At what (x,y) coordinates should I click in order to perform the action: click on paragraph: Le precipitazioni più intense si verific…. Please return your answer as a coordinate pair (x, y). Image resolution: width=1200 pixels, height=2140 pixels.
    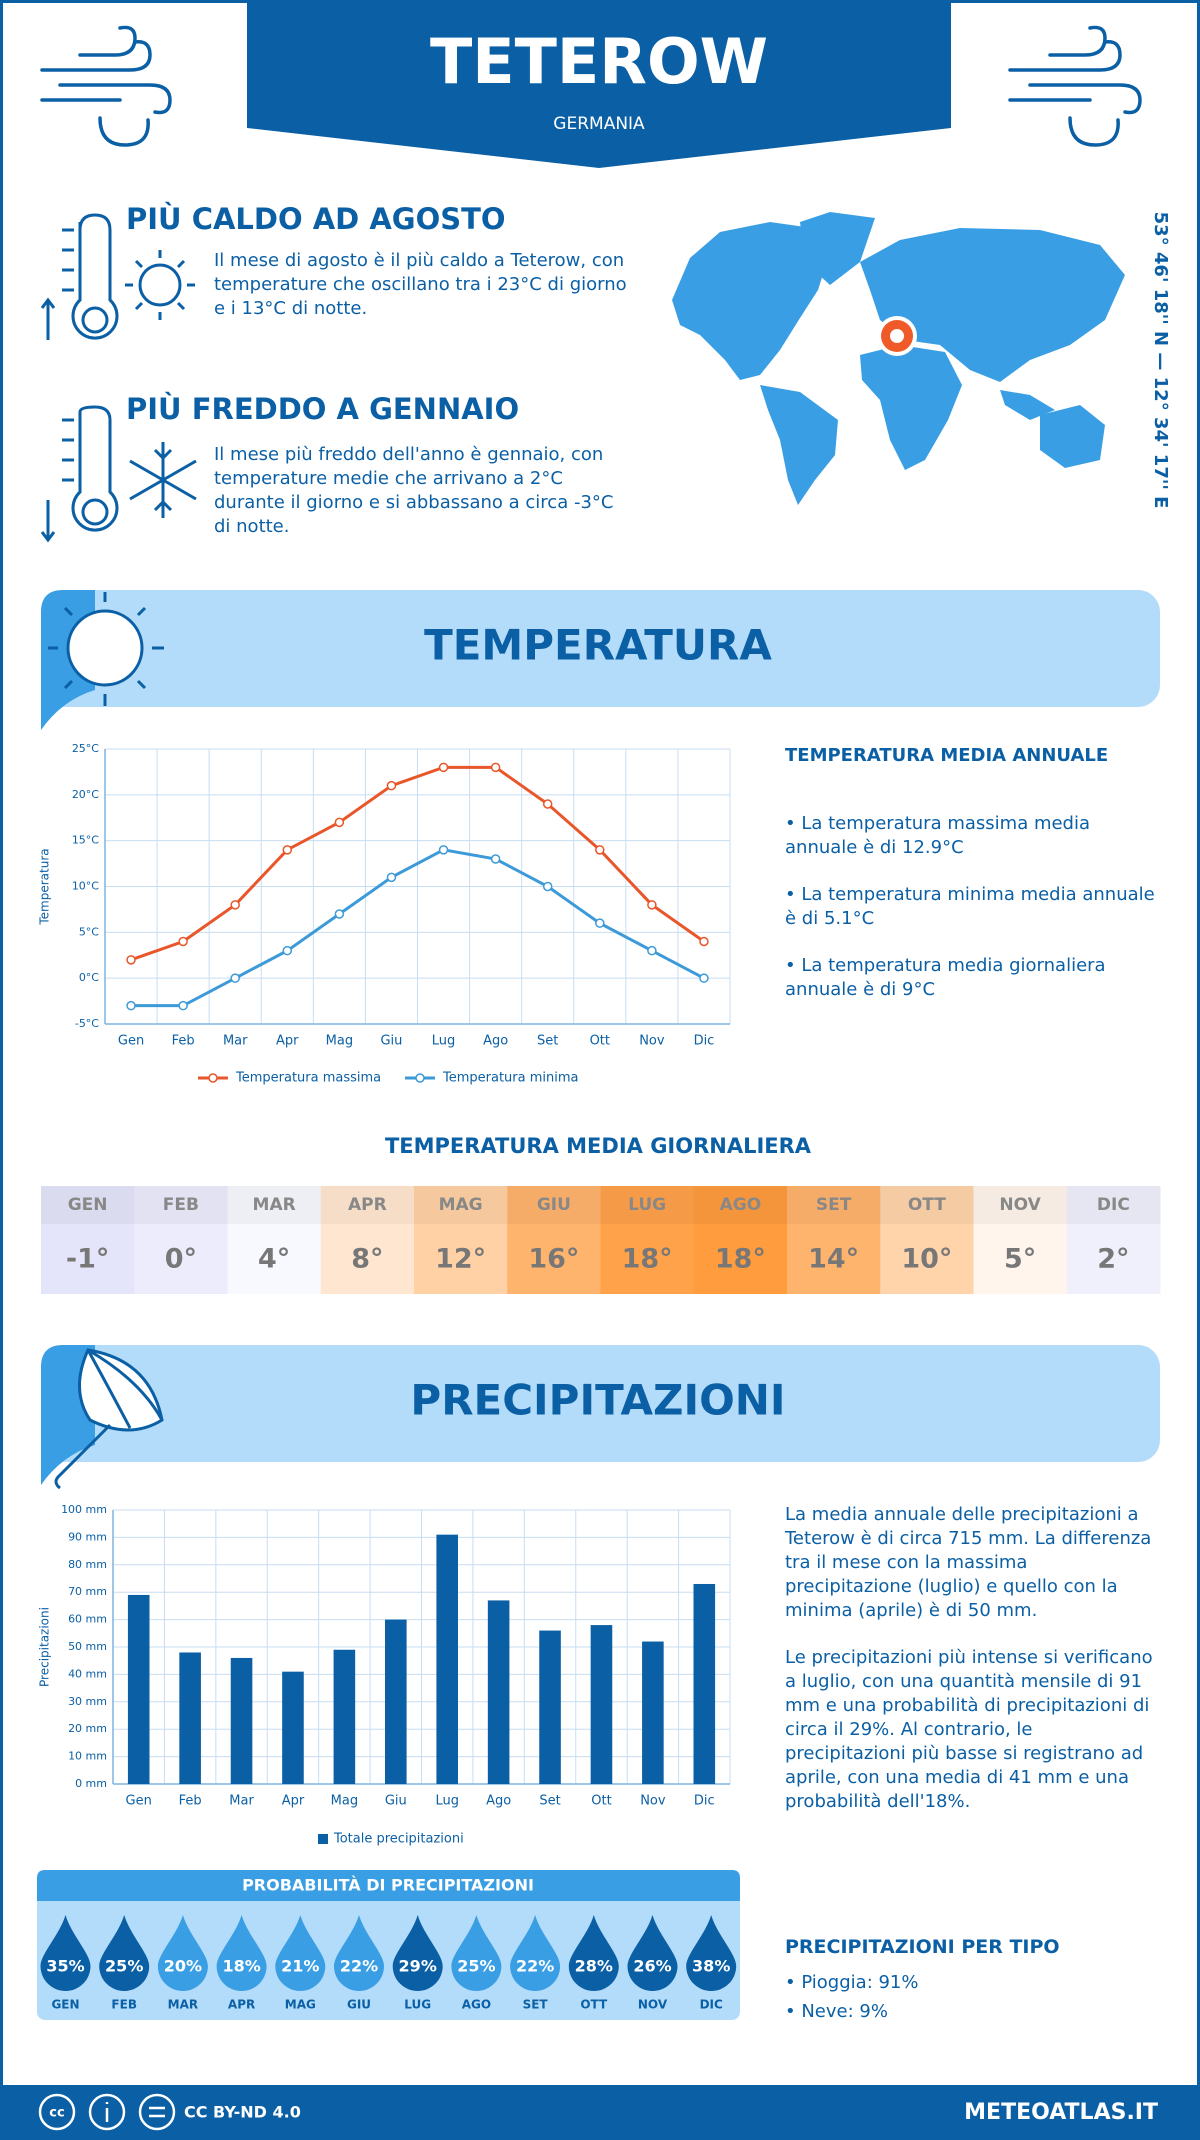
    Looking at the image, I should click on (969, 1729).